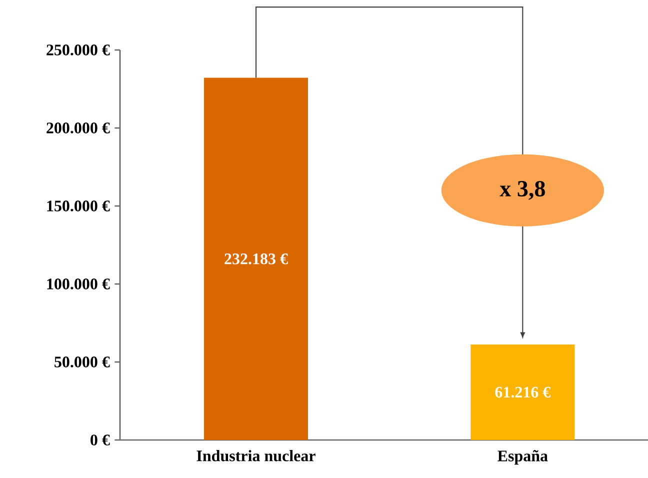 The width and height of the screenshot is (648, 478). I want to click on y-tick-label: 0 €, so click(100, 440).